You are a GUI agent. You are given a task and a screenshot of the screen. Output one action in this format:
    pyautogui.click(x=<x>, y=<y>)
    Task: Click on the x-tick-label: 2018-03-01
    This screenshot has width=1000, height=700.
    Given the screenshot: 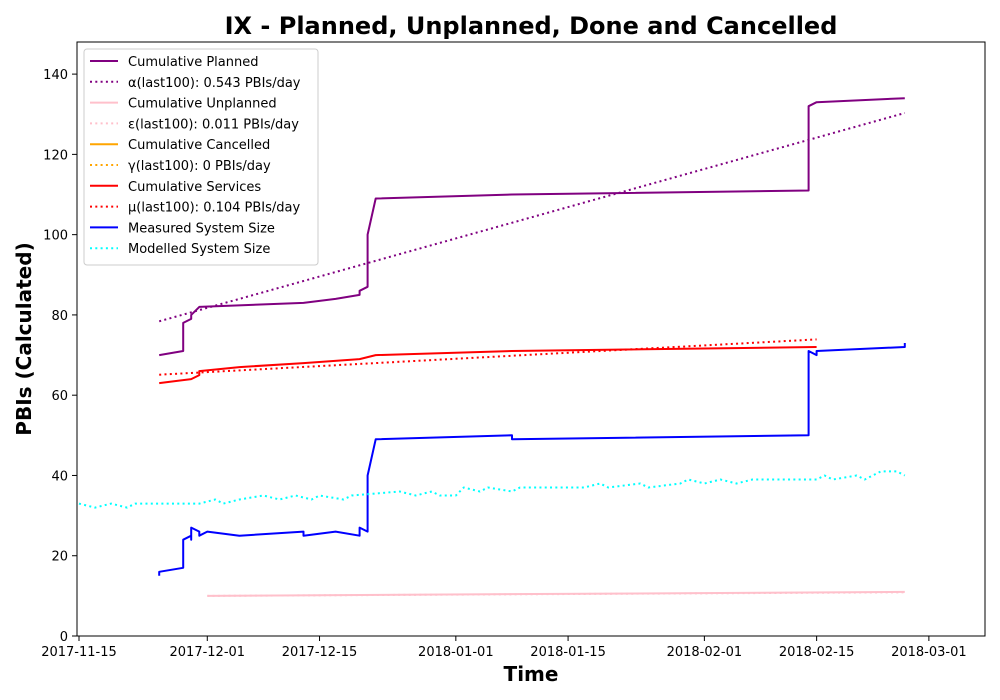 What is the action you would take?
    pyautogui.click(x=929, y=652)
    